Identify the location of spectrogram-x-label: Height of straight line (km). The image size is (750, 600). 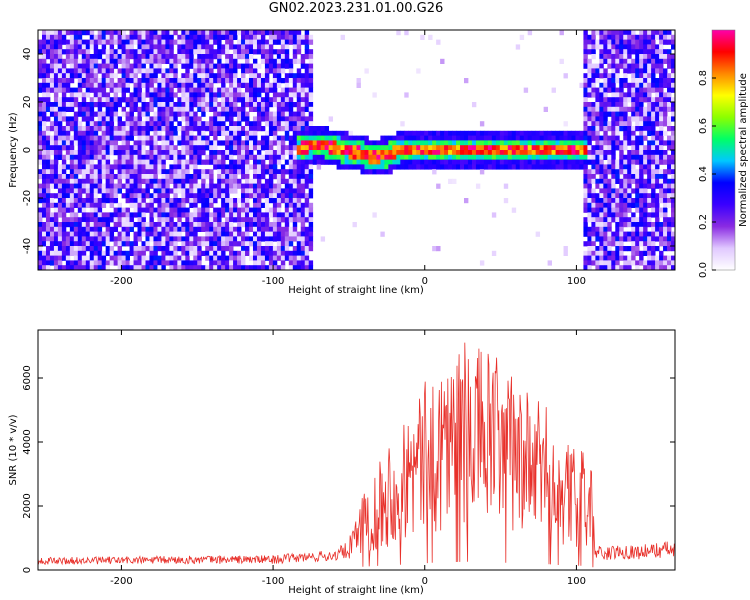
(356, 290).